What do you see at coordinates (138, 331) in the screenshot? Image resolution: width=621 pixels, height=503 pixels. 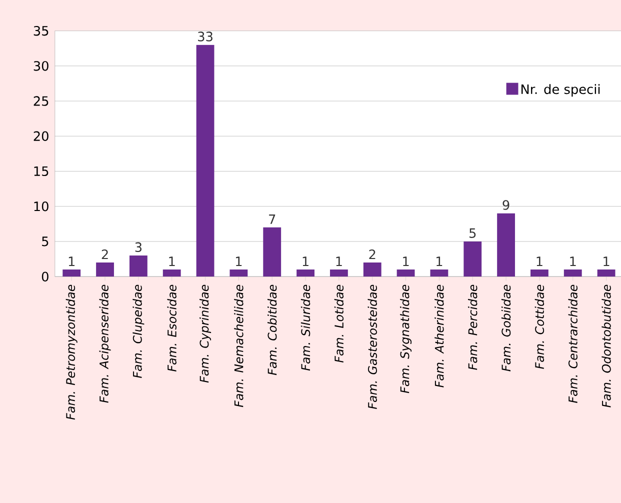 I see `x-tick-label: Fam. Clupeidae` at bounding box center [138, 331].